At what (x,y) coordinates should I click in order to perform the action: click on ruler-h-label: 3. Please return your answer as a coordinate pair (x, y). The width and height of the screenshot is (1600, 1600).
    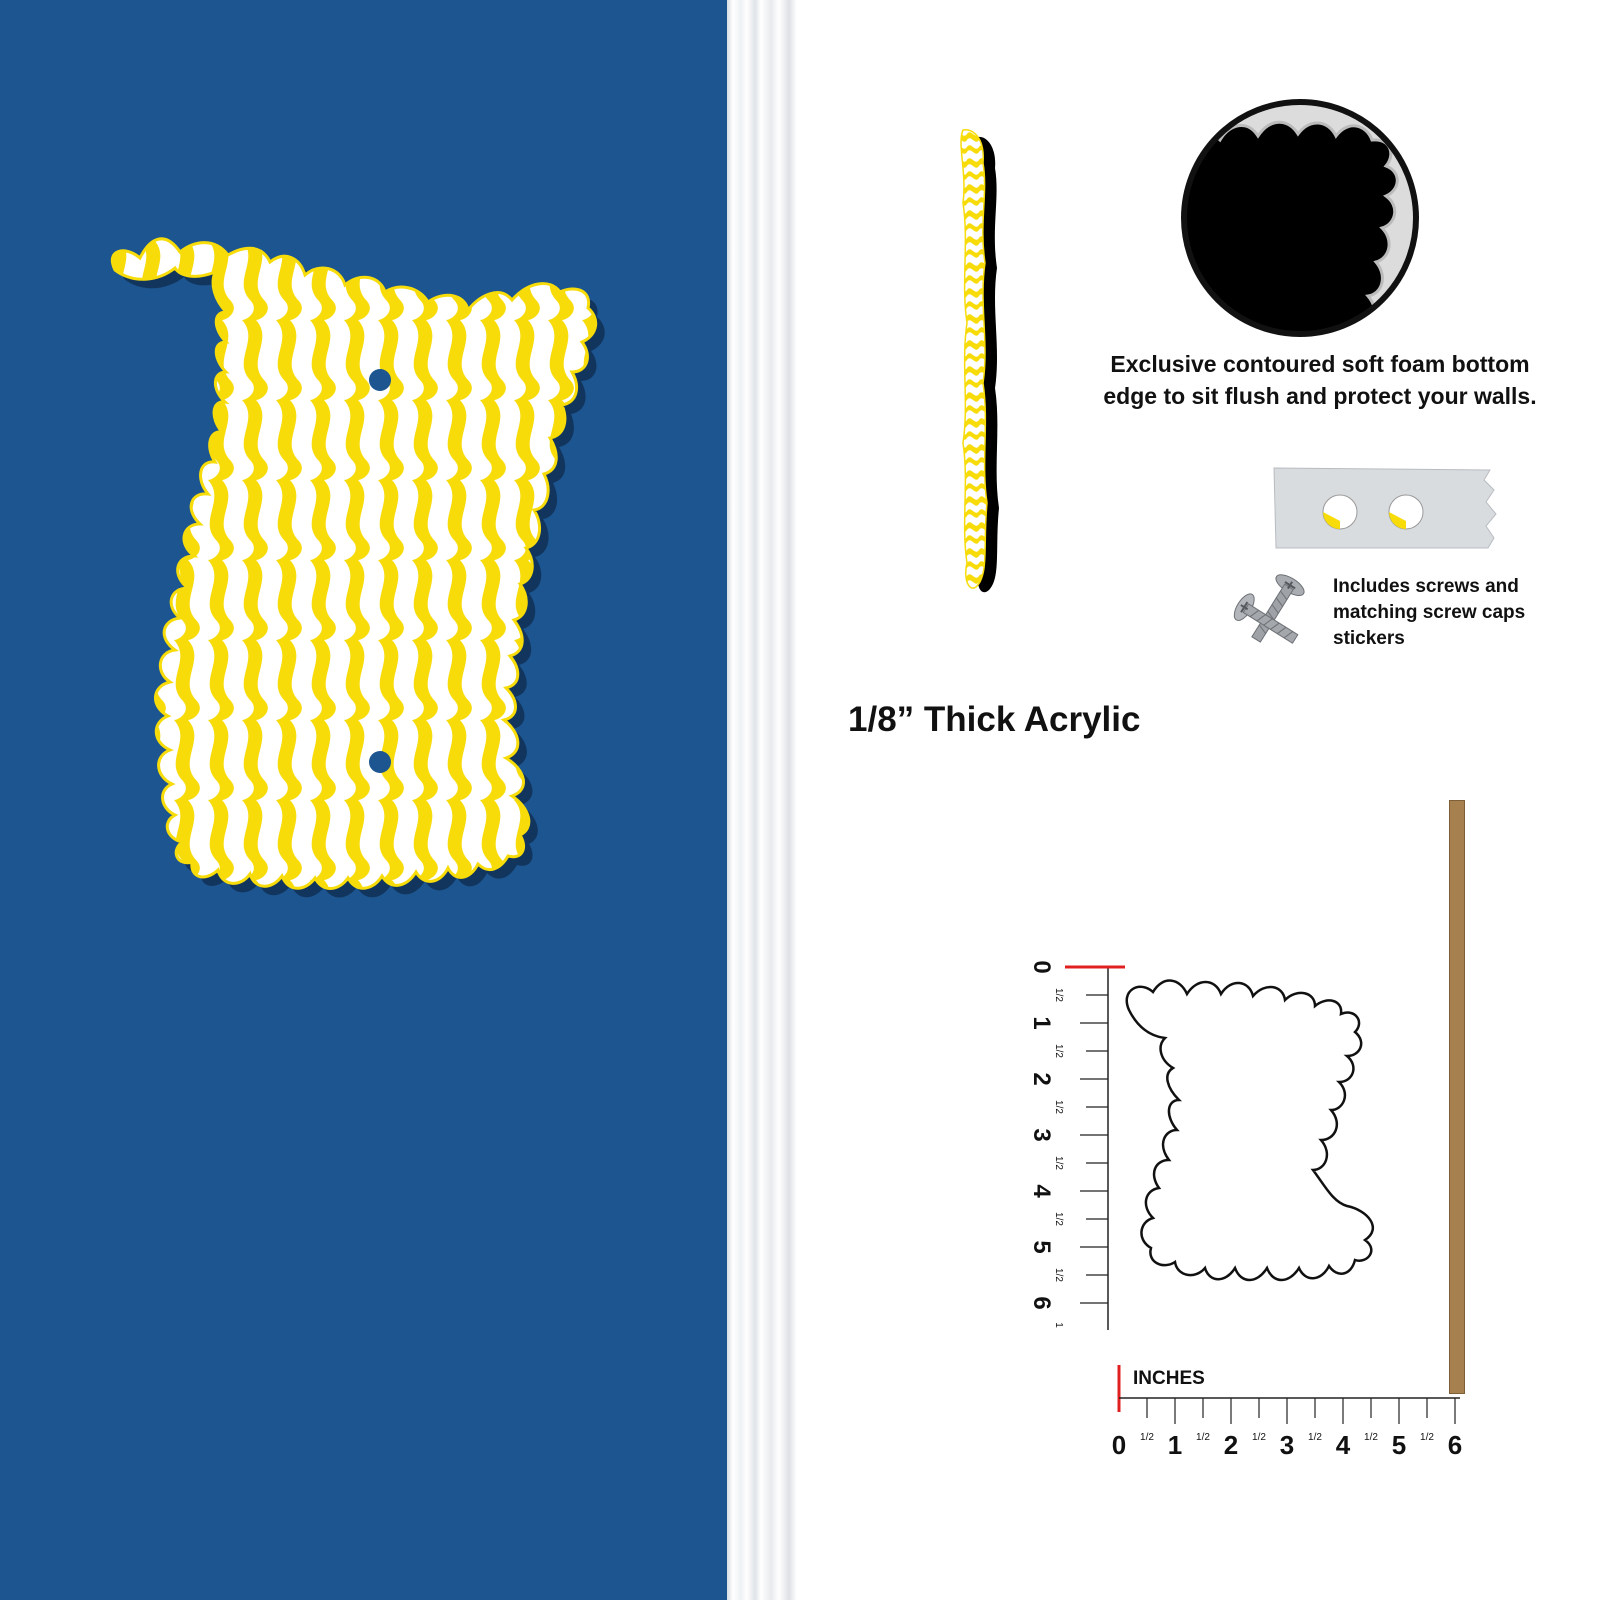
    Looking at the image, I should click on (1287, 1445).